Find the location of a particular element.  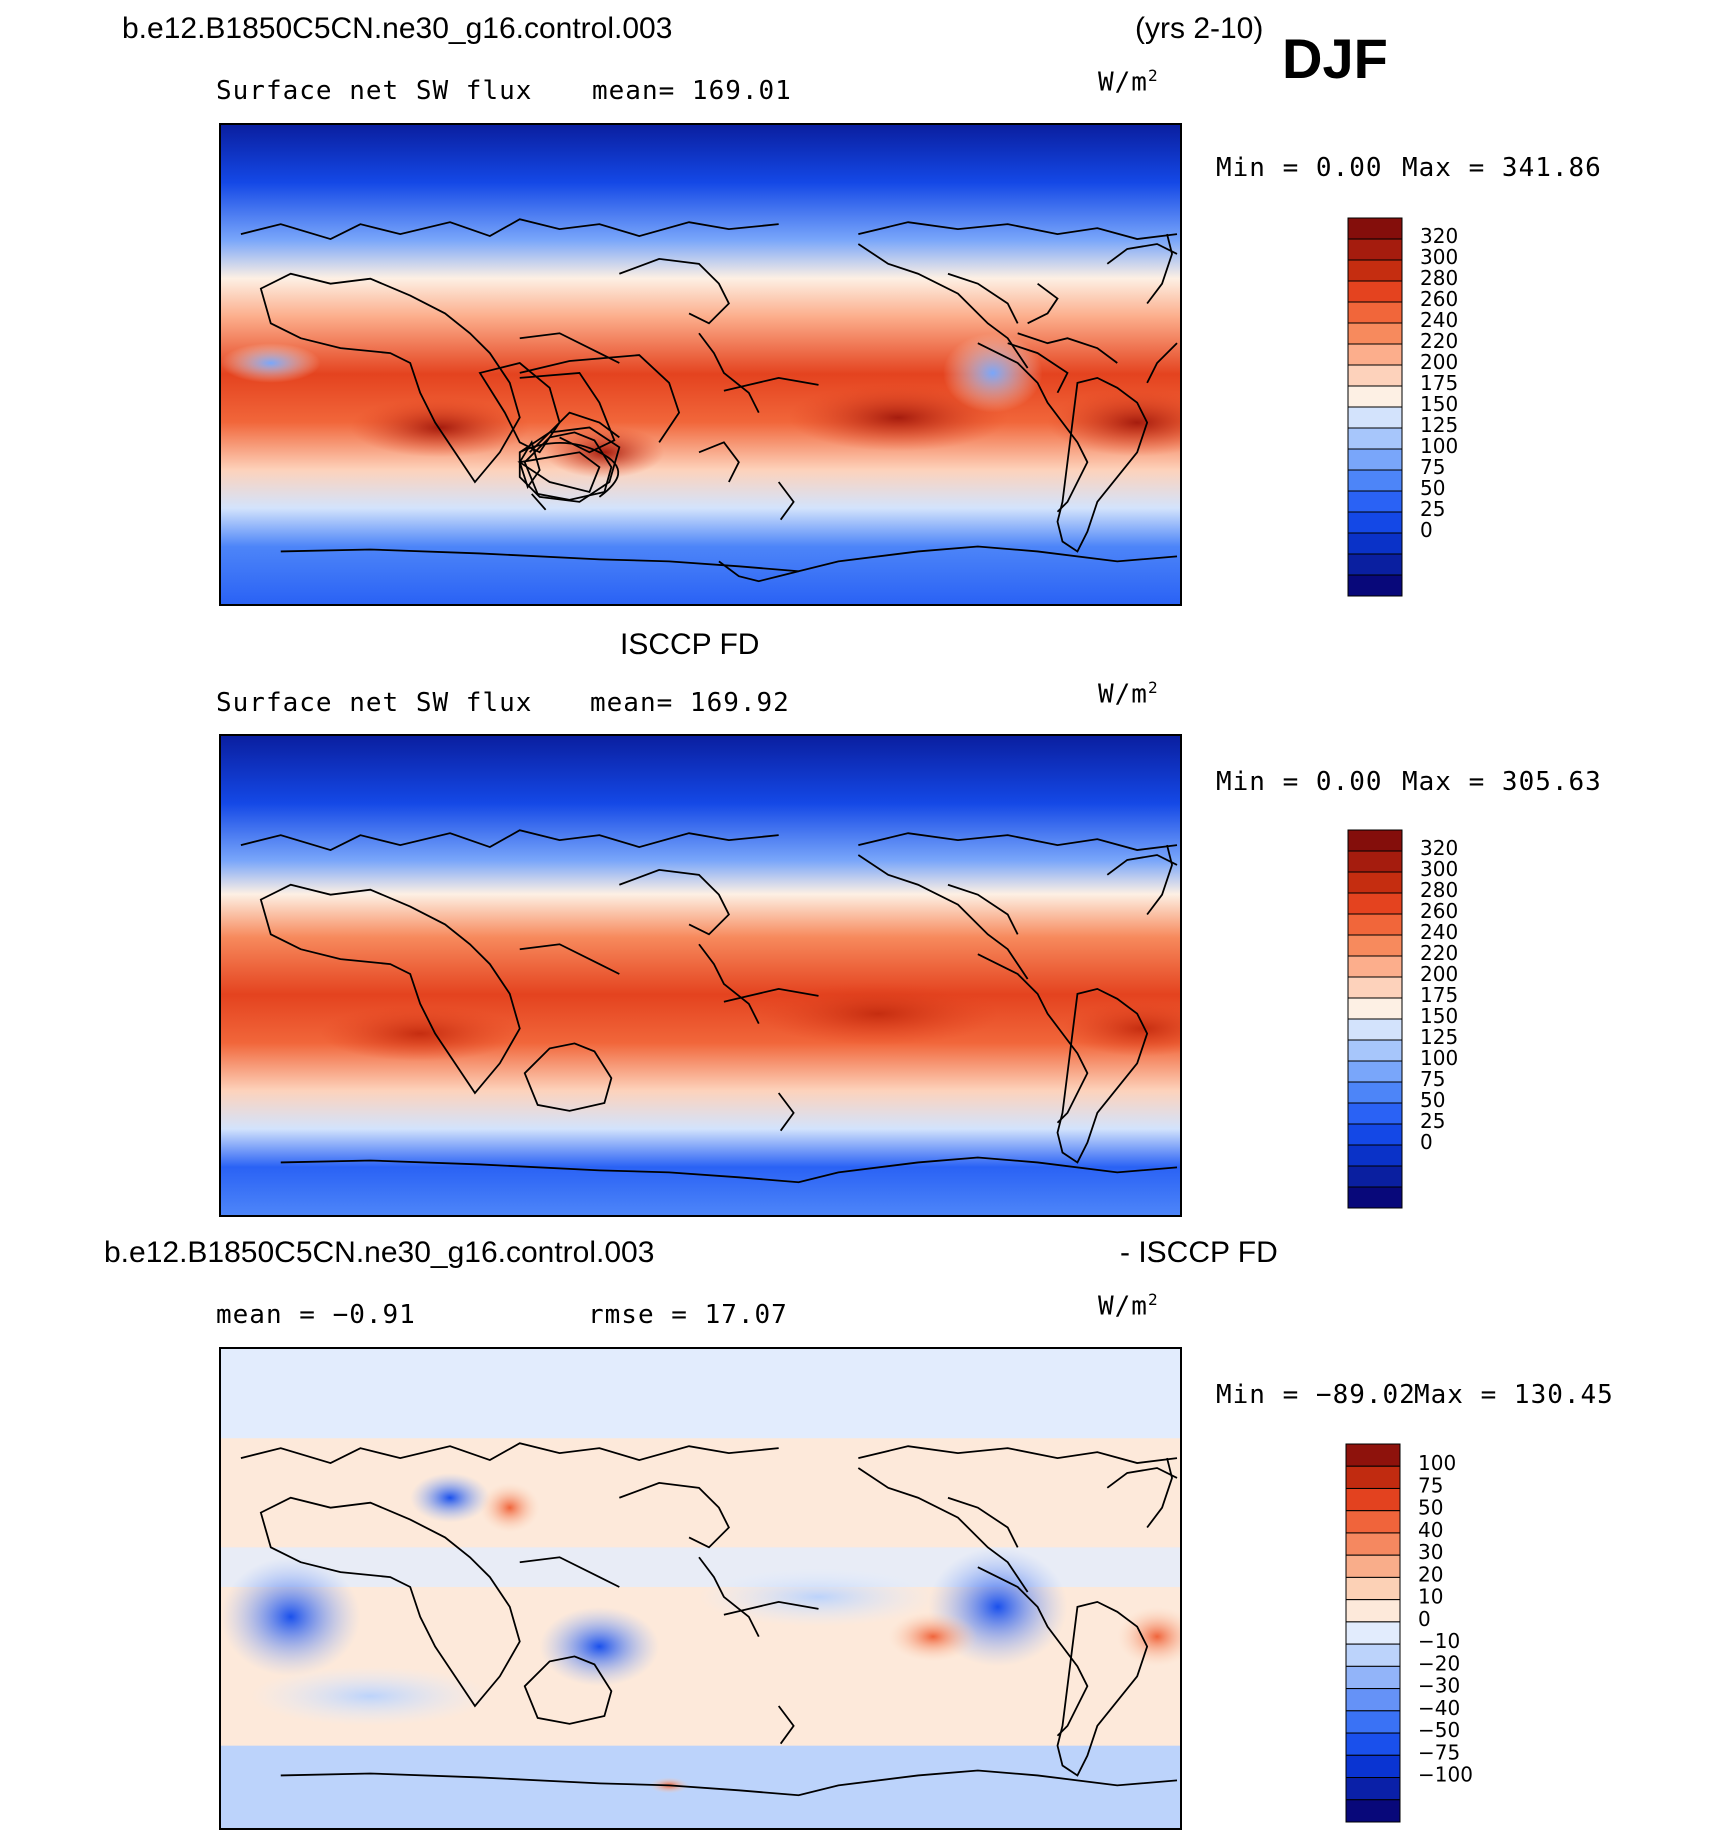

years-label: (yrs 2-10) is located at coordinates (1199, 28).